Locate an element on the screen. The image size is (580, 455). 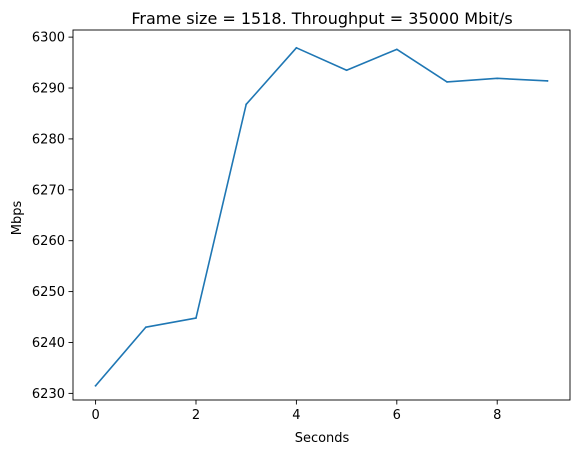
x-tick-label: 0 is located at coordinates (95, 415).